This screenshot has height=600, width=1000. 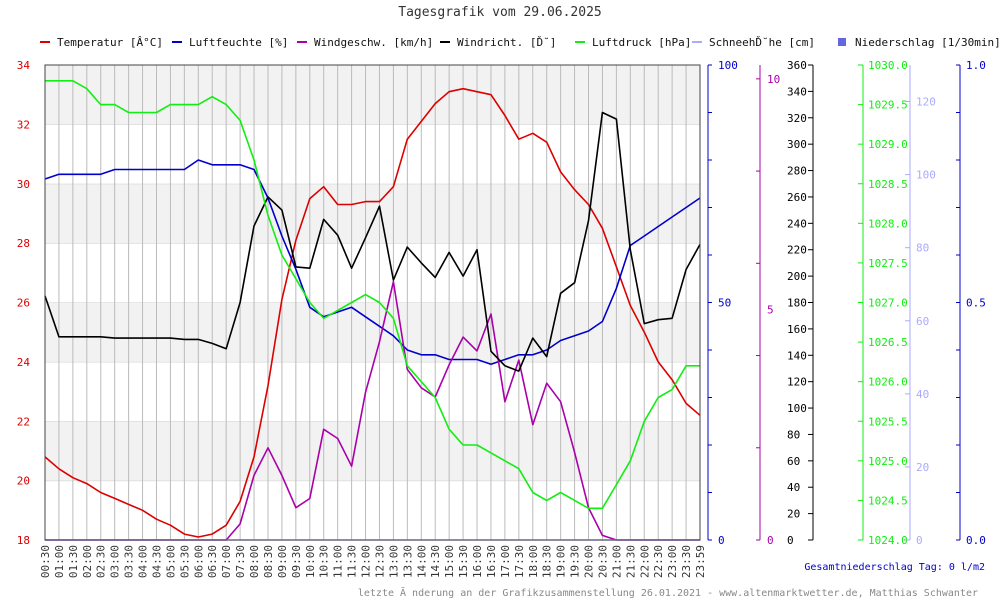 I want to click on wind-direction-tick-label: 80, so click(x=793, y=434).